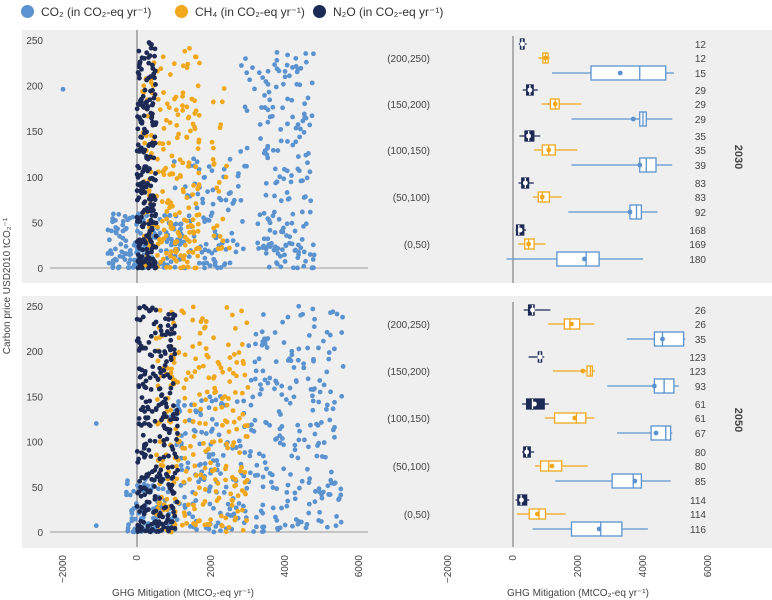 The height and width of the screenshot is (600, 772). I want to click on box-count-label: 35, so click(701, 340).